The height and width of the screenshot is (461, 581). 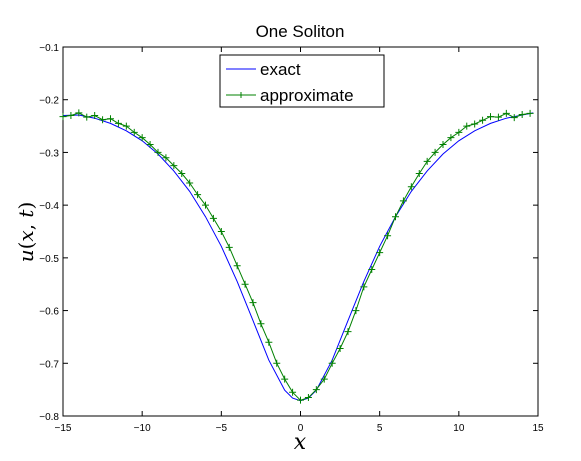 What do you see at coordinates (49, 48) in the screenshot?
I see `y-tick-label: −0.1` at bounding box center [49, 48].